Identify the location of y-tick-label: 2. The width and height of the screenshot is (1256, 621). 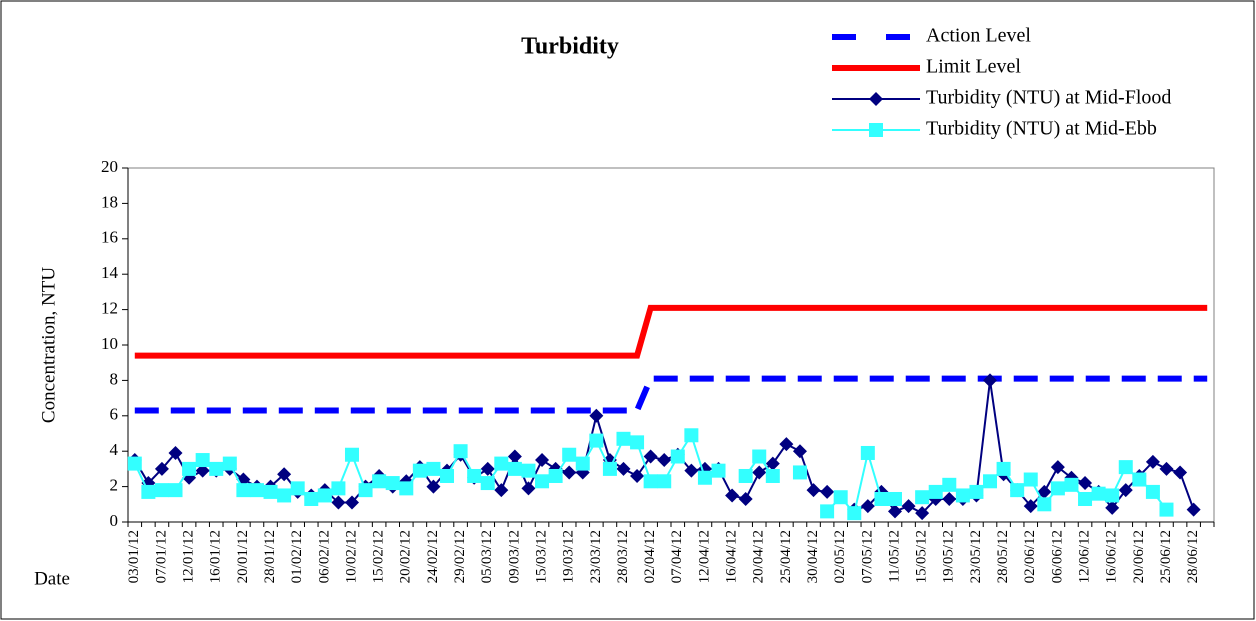
(114, 485).